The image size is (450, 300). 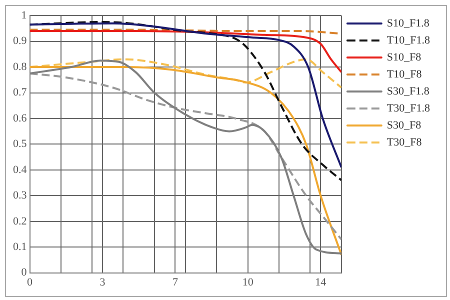 What do you see at coordinates (408, 23) in the screenshot?
I see `legend-label: S10_F1.8` at bounding box center [408, 23].